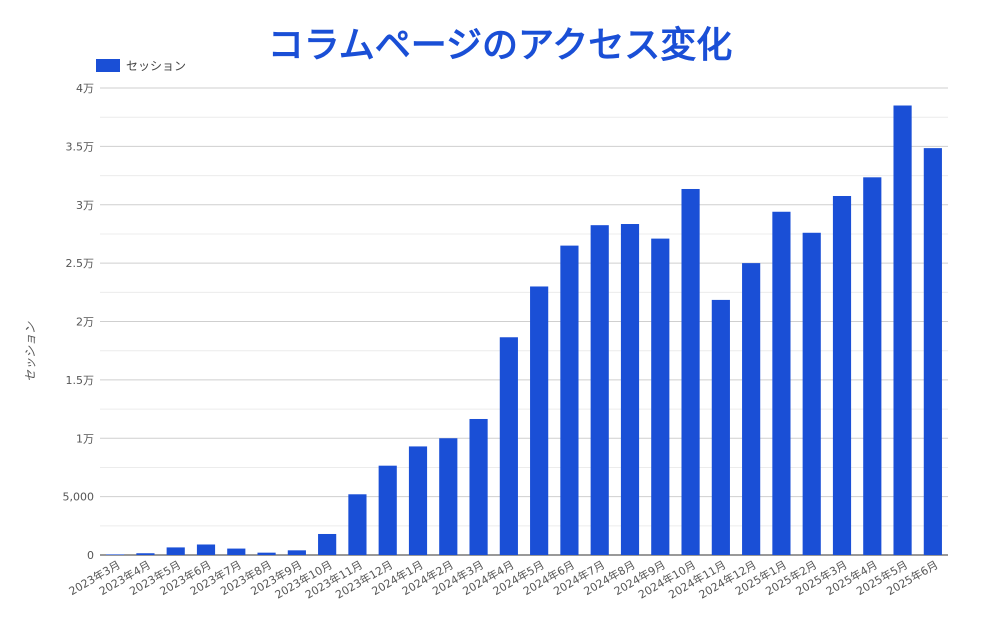 Image resolution: width=1000 pixels, height=621 pixels. What do you see at coordinates (90, 555) in the screenshot?
I see `y-tick-label: 0` at bounding box center [90, 555].